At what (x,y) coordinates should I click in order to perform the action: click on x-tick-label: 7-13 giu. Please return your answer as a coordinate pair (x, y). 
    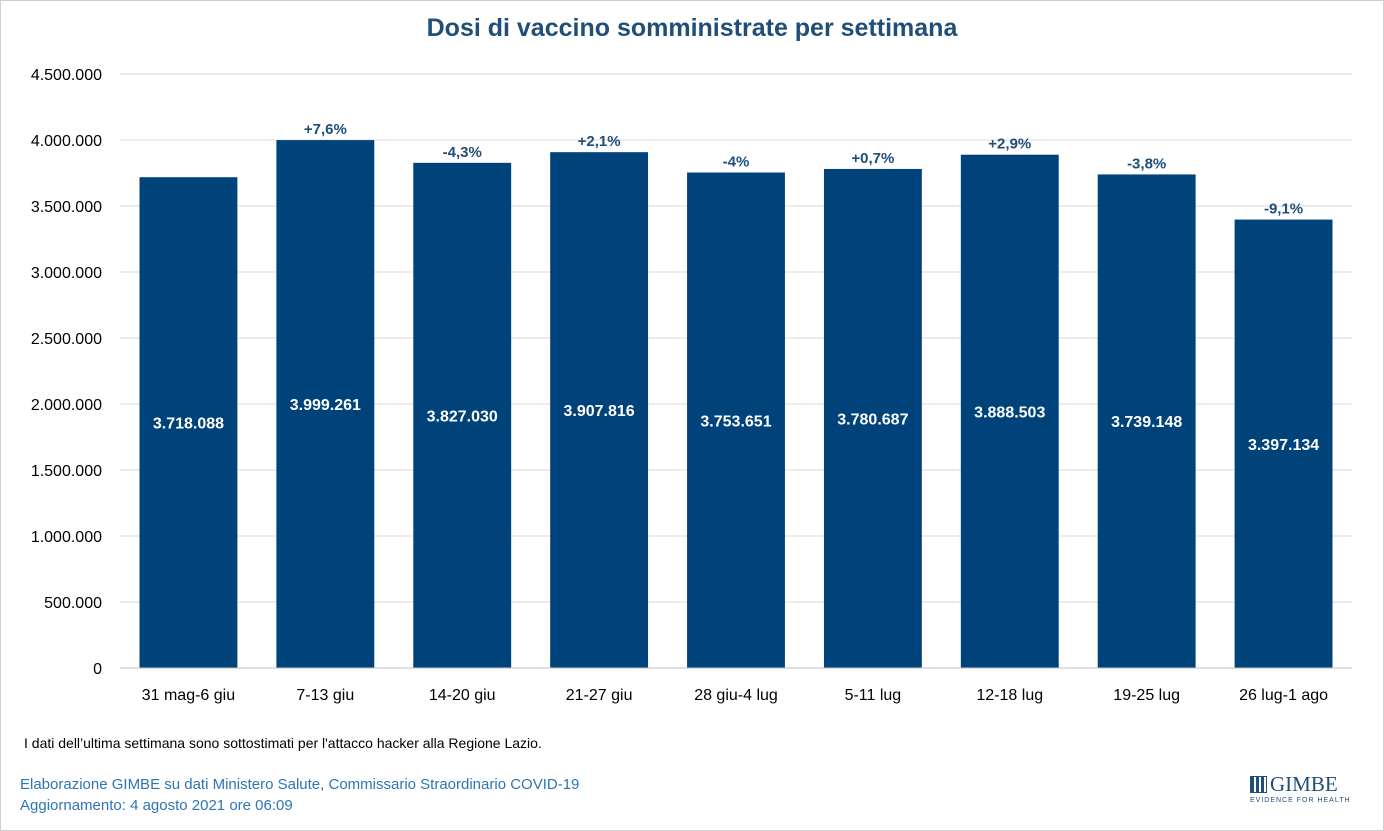
    Looking at the image, I should click on (325, 695).